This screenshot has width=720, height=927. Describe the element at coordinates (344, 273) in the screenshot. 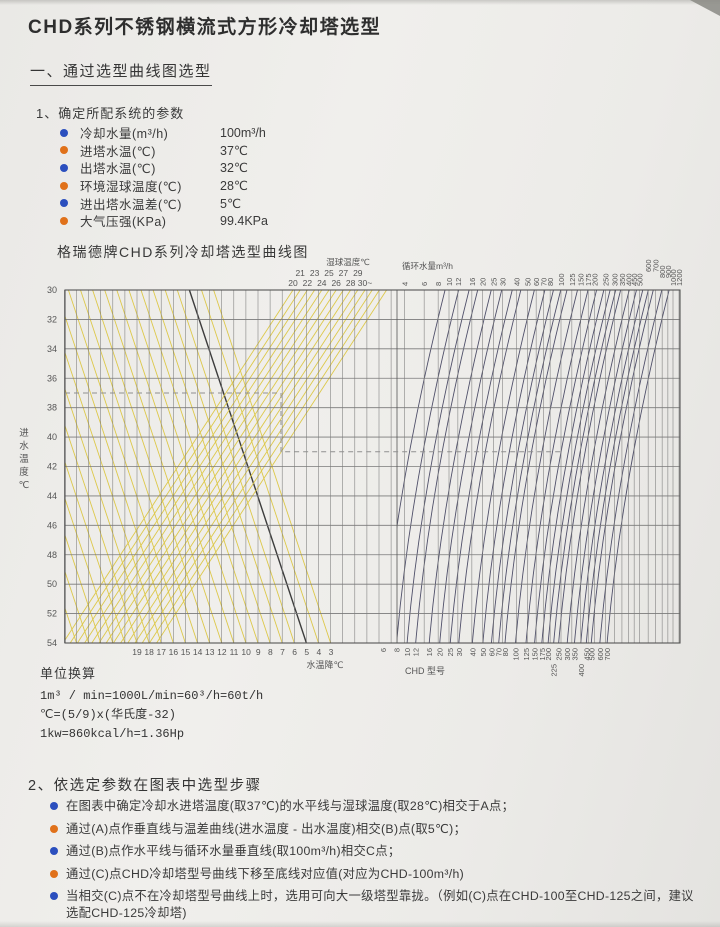

I see `svg-text: 27` at that location.